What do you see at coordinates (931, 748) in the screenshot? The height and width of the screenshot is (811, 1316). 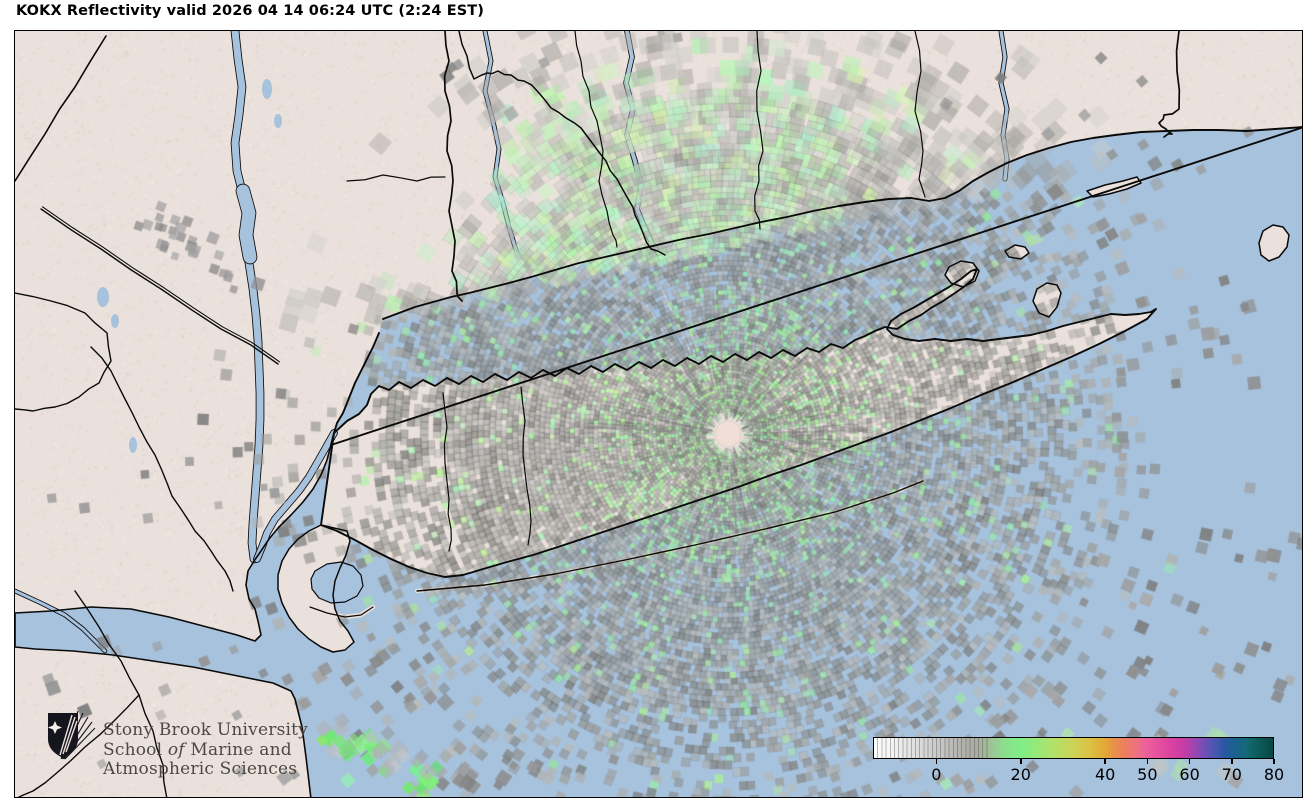 I see `colorbar-bin-stripes` at bounding box center [931, 748].